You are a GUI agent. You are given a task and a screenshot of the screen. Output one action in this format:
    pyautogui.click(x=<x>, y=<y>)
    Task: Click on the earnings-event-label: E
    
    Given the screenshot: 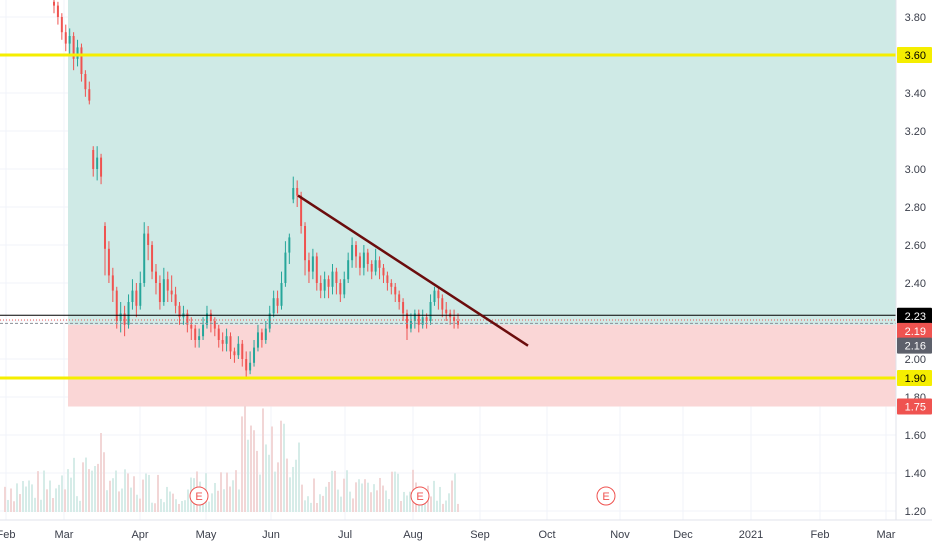 What is the action you would take?
    pyautogui.click(x=198, y=497)
    